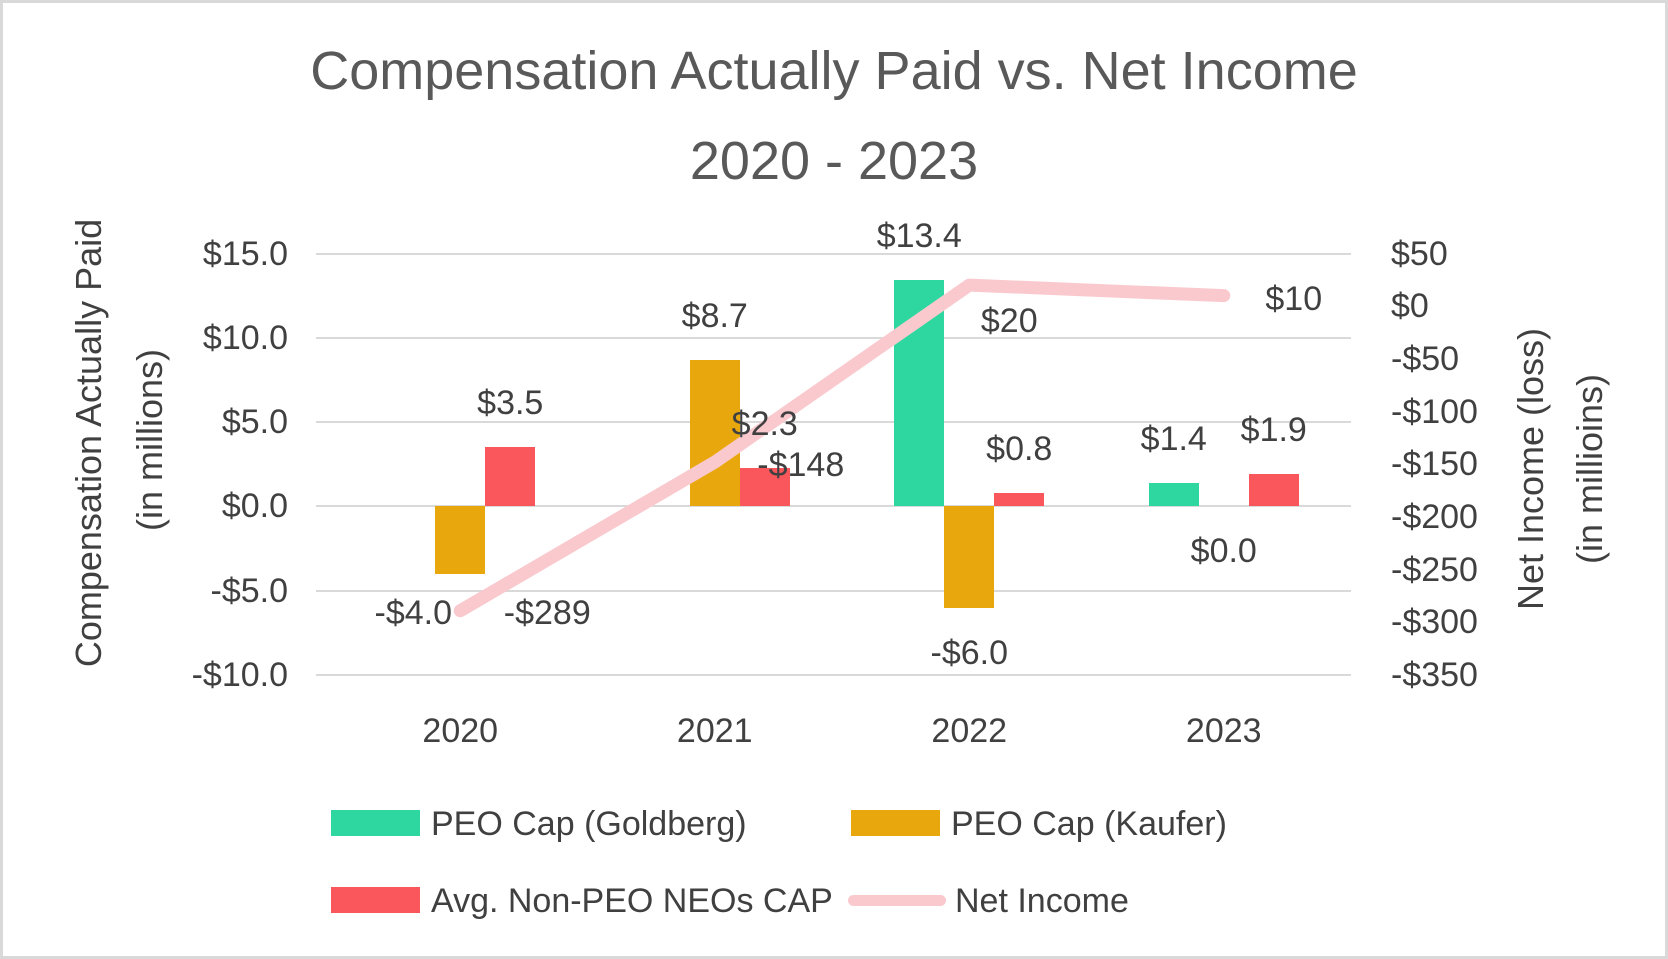 The image size is (1668, 959). I want to click on data-label-avg-non-peo-neos-cap: $0.8, so click(1019, 448).